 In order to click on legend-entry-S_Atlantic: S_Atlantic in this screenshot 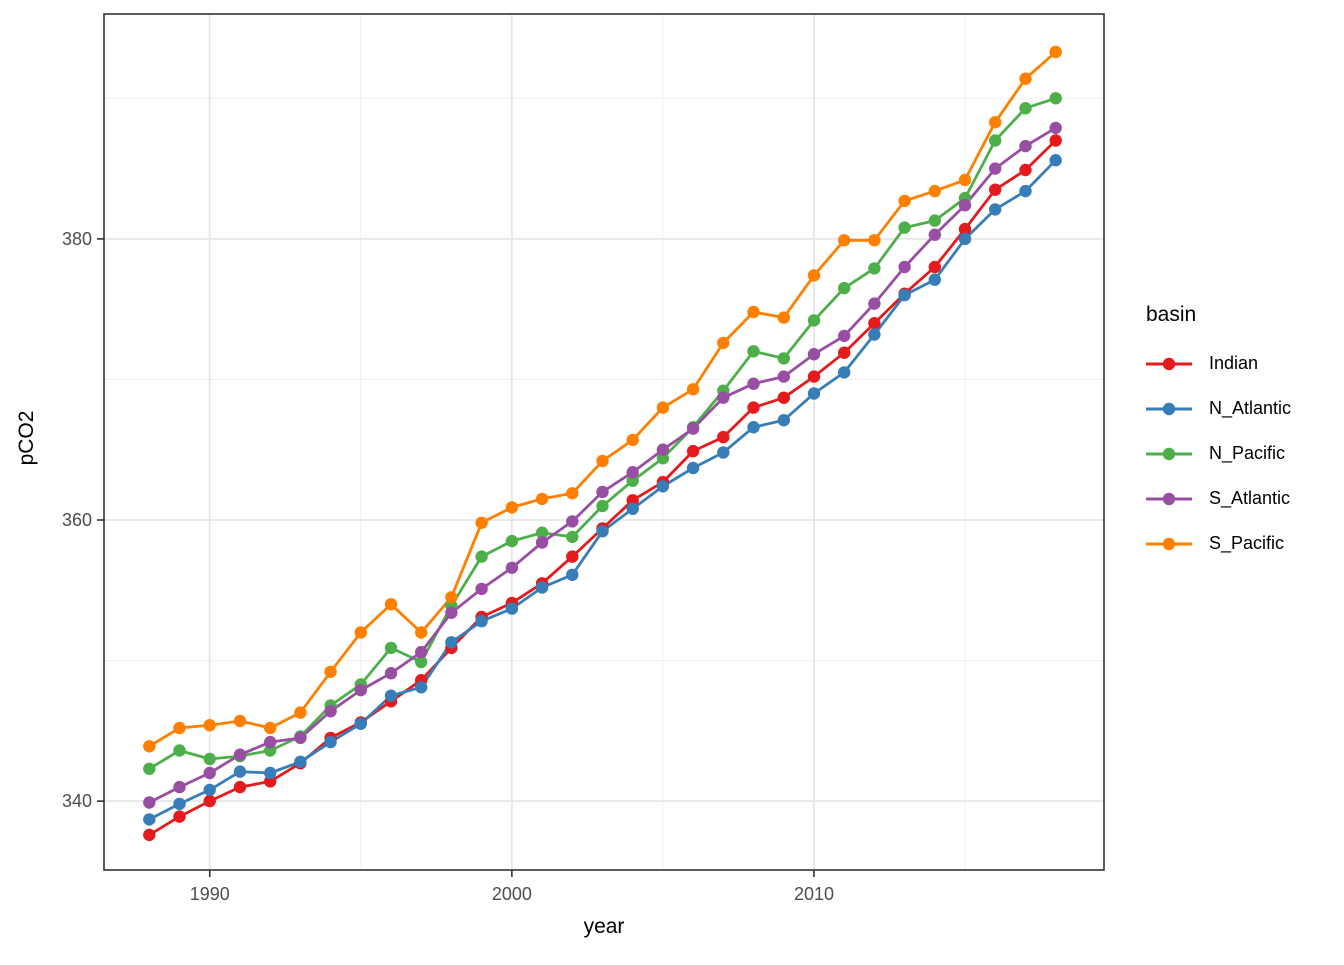, I will do `click(1218, 498)`.